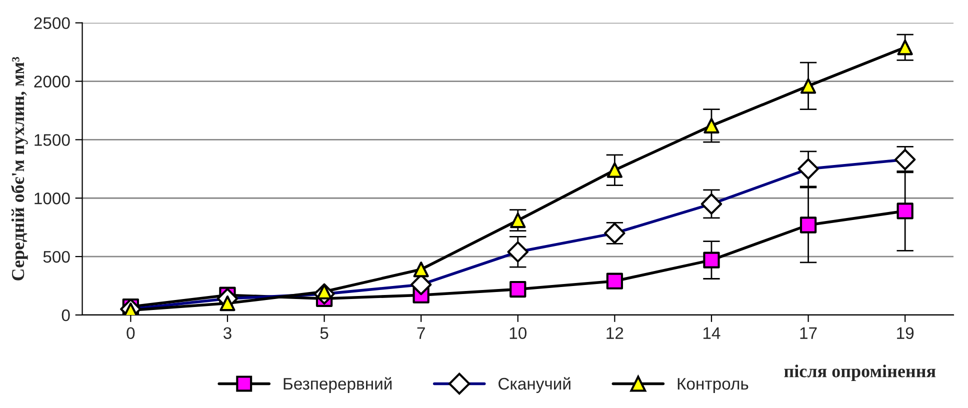 The image size is (968, 408). I want to click on x-tick-label: 12, so click(615, 333).